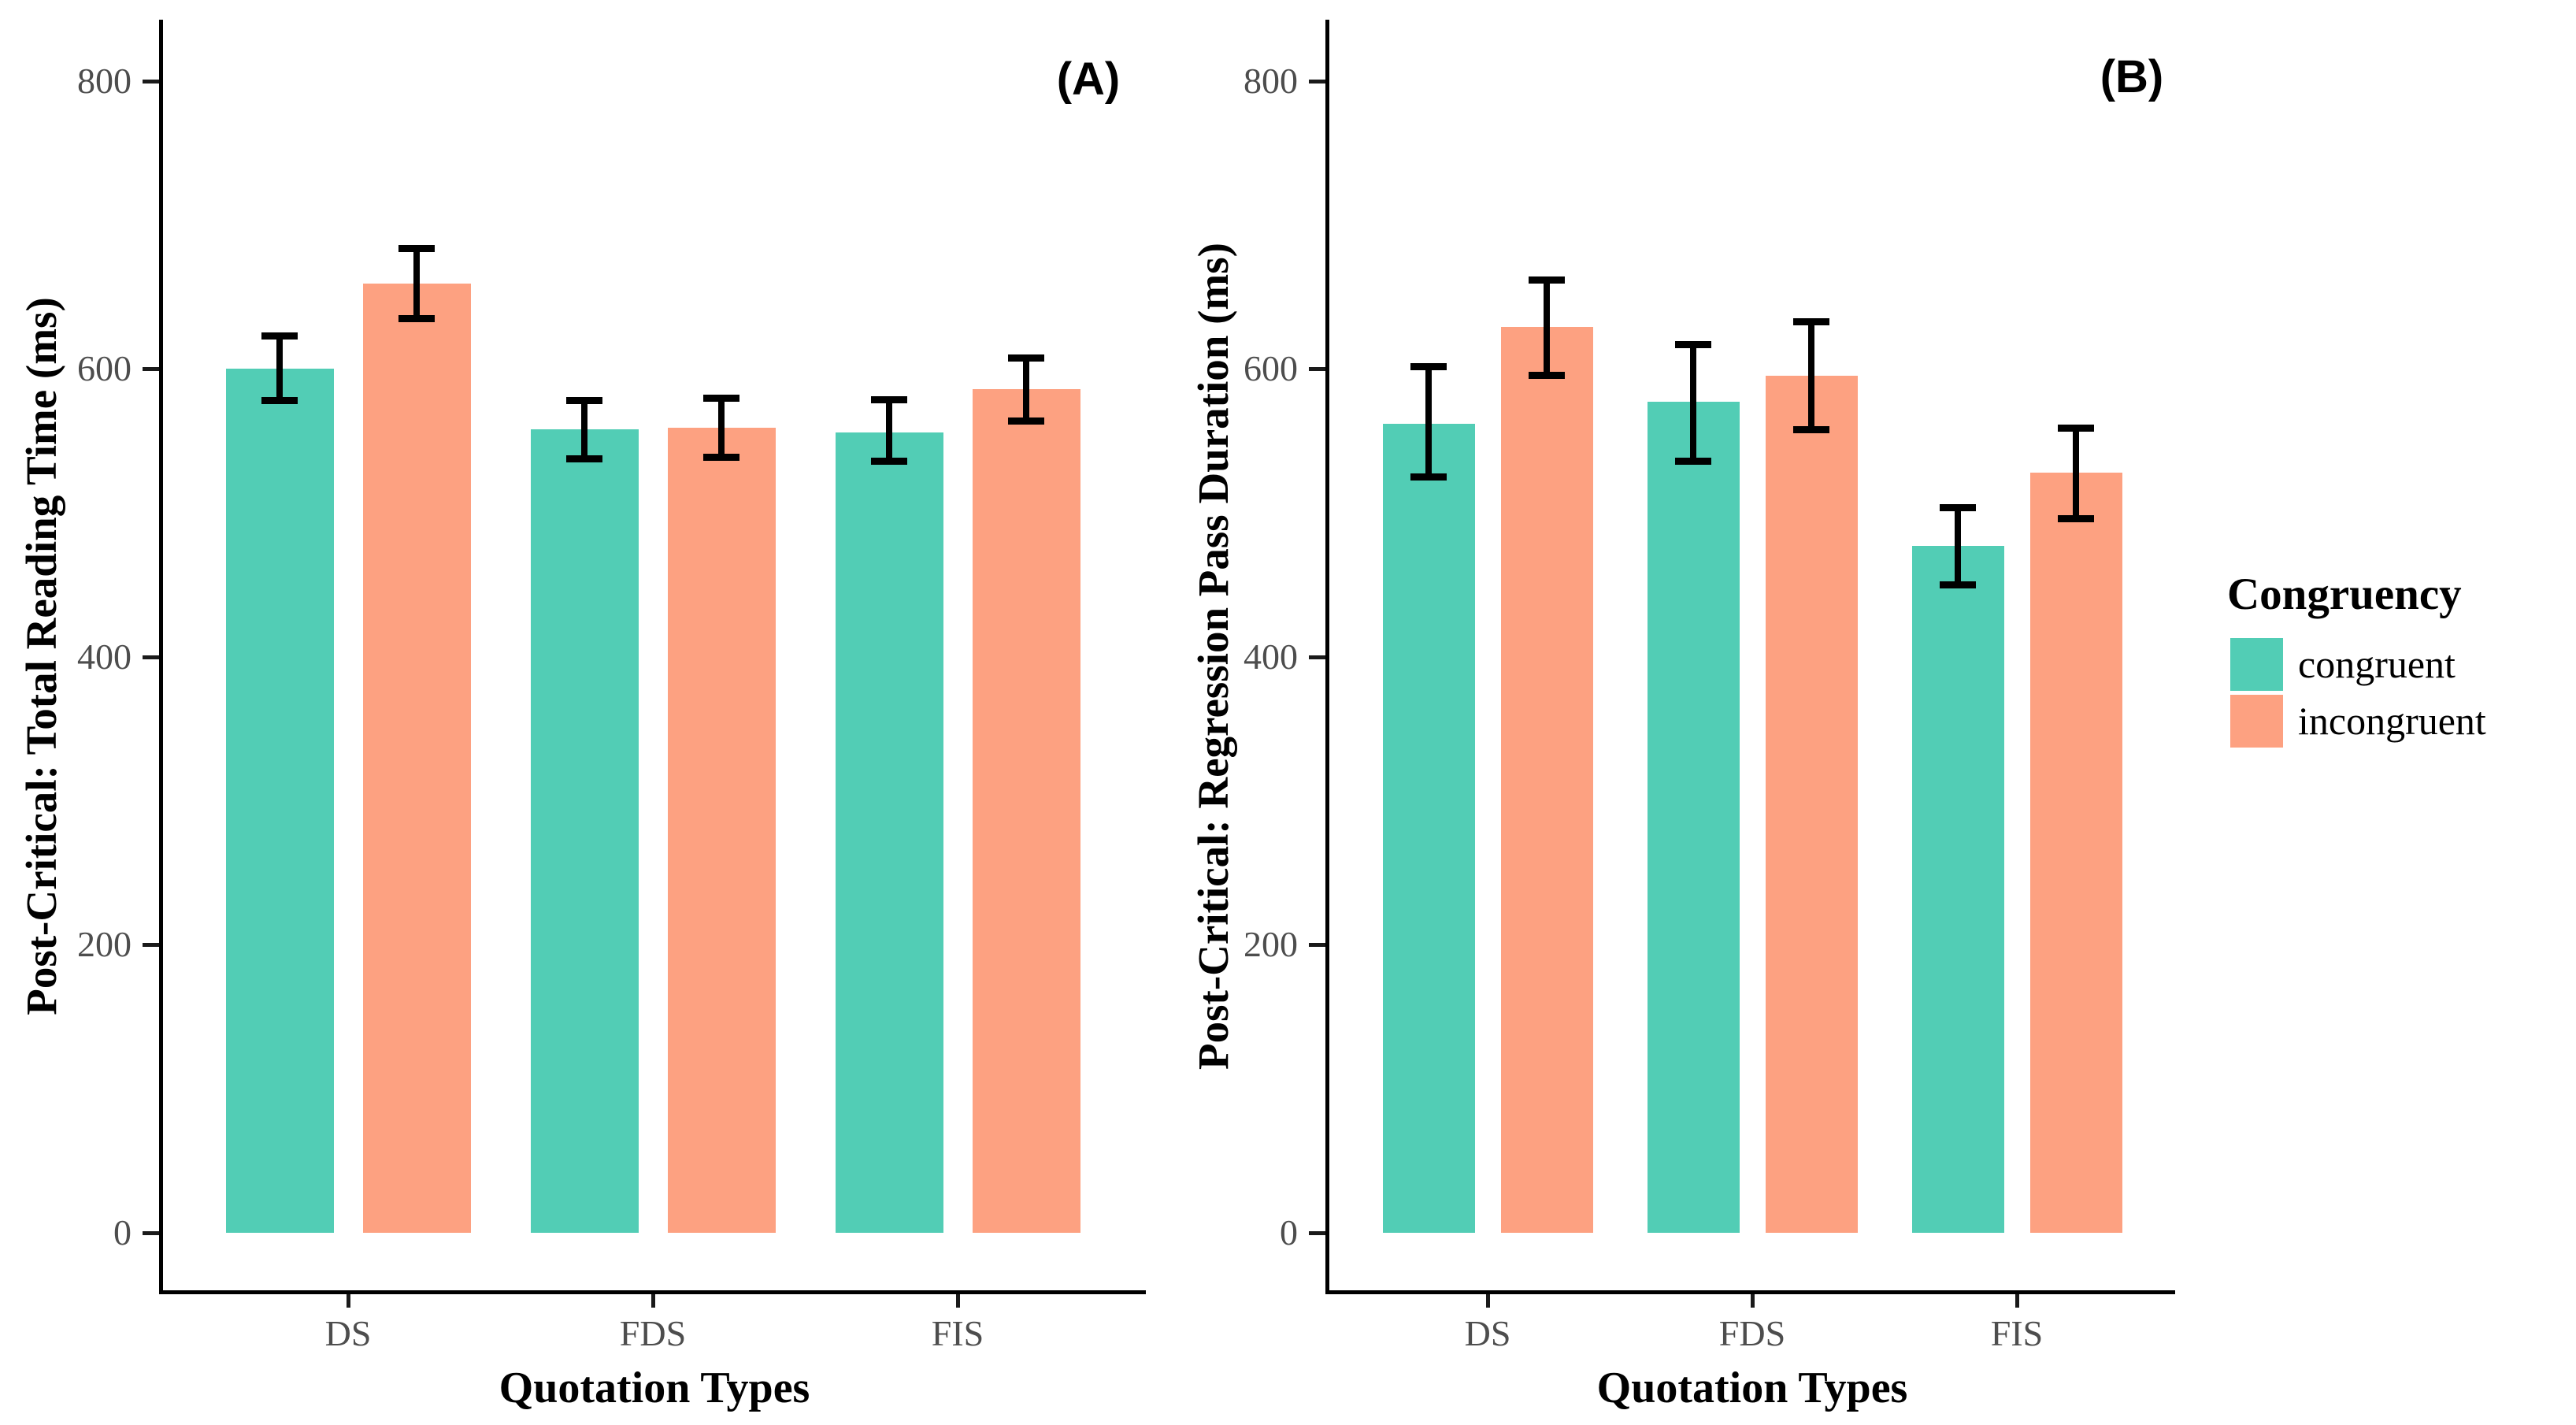  What do you see at coordinates (1088, 79) in the screenshot?
I see `panel-a-label: (A)` at bounding box center [1088, 79].